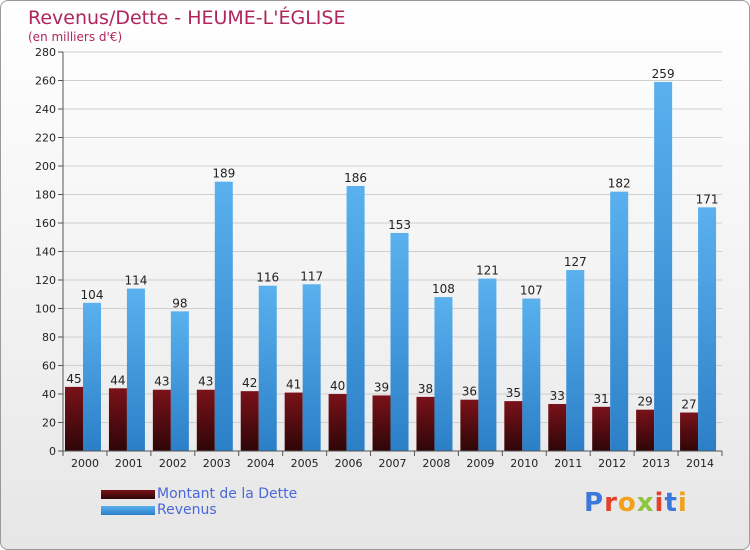  Describe the element at coordinates (349, 463) in the screenshot. I see `x-tick-label: 2006` at that location.